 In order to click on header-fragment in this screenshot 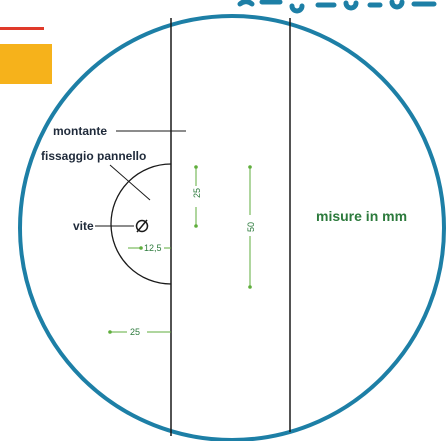, I will do `click(339, 7)`.